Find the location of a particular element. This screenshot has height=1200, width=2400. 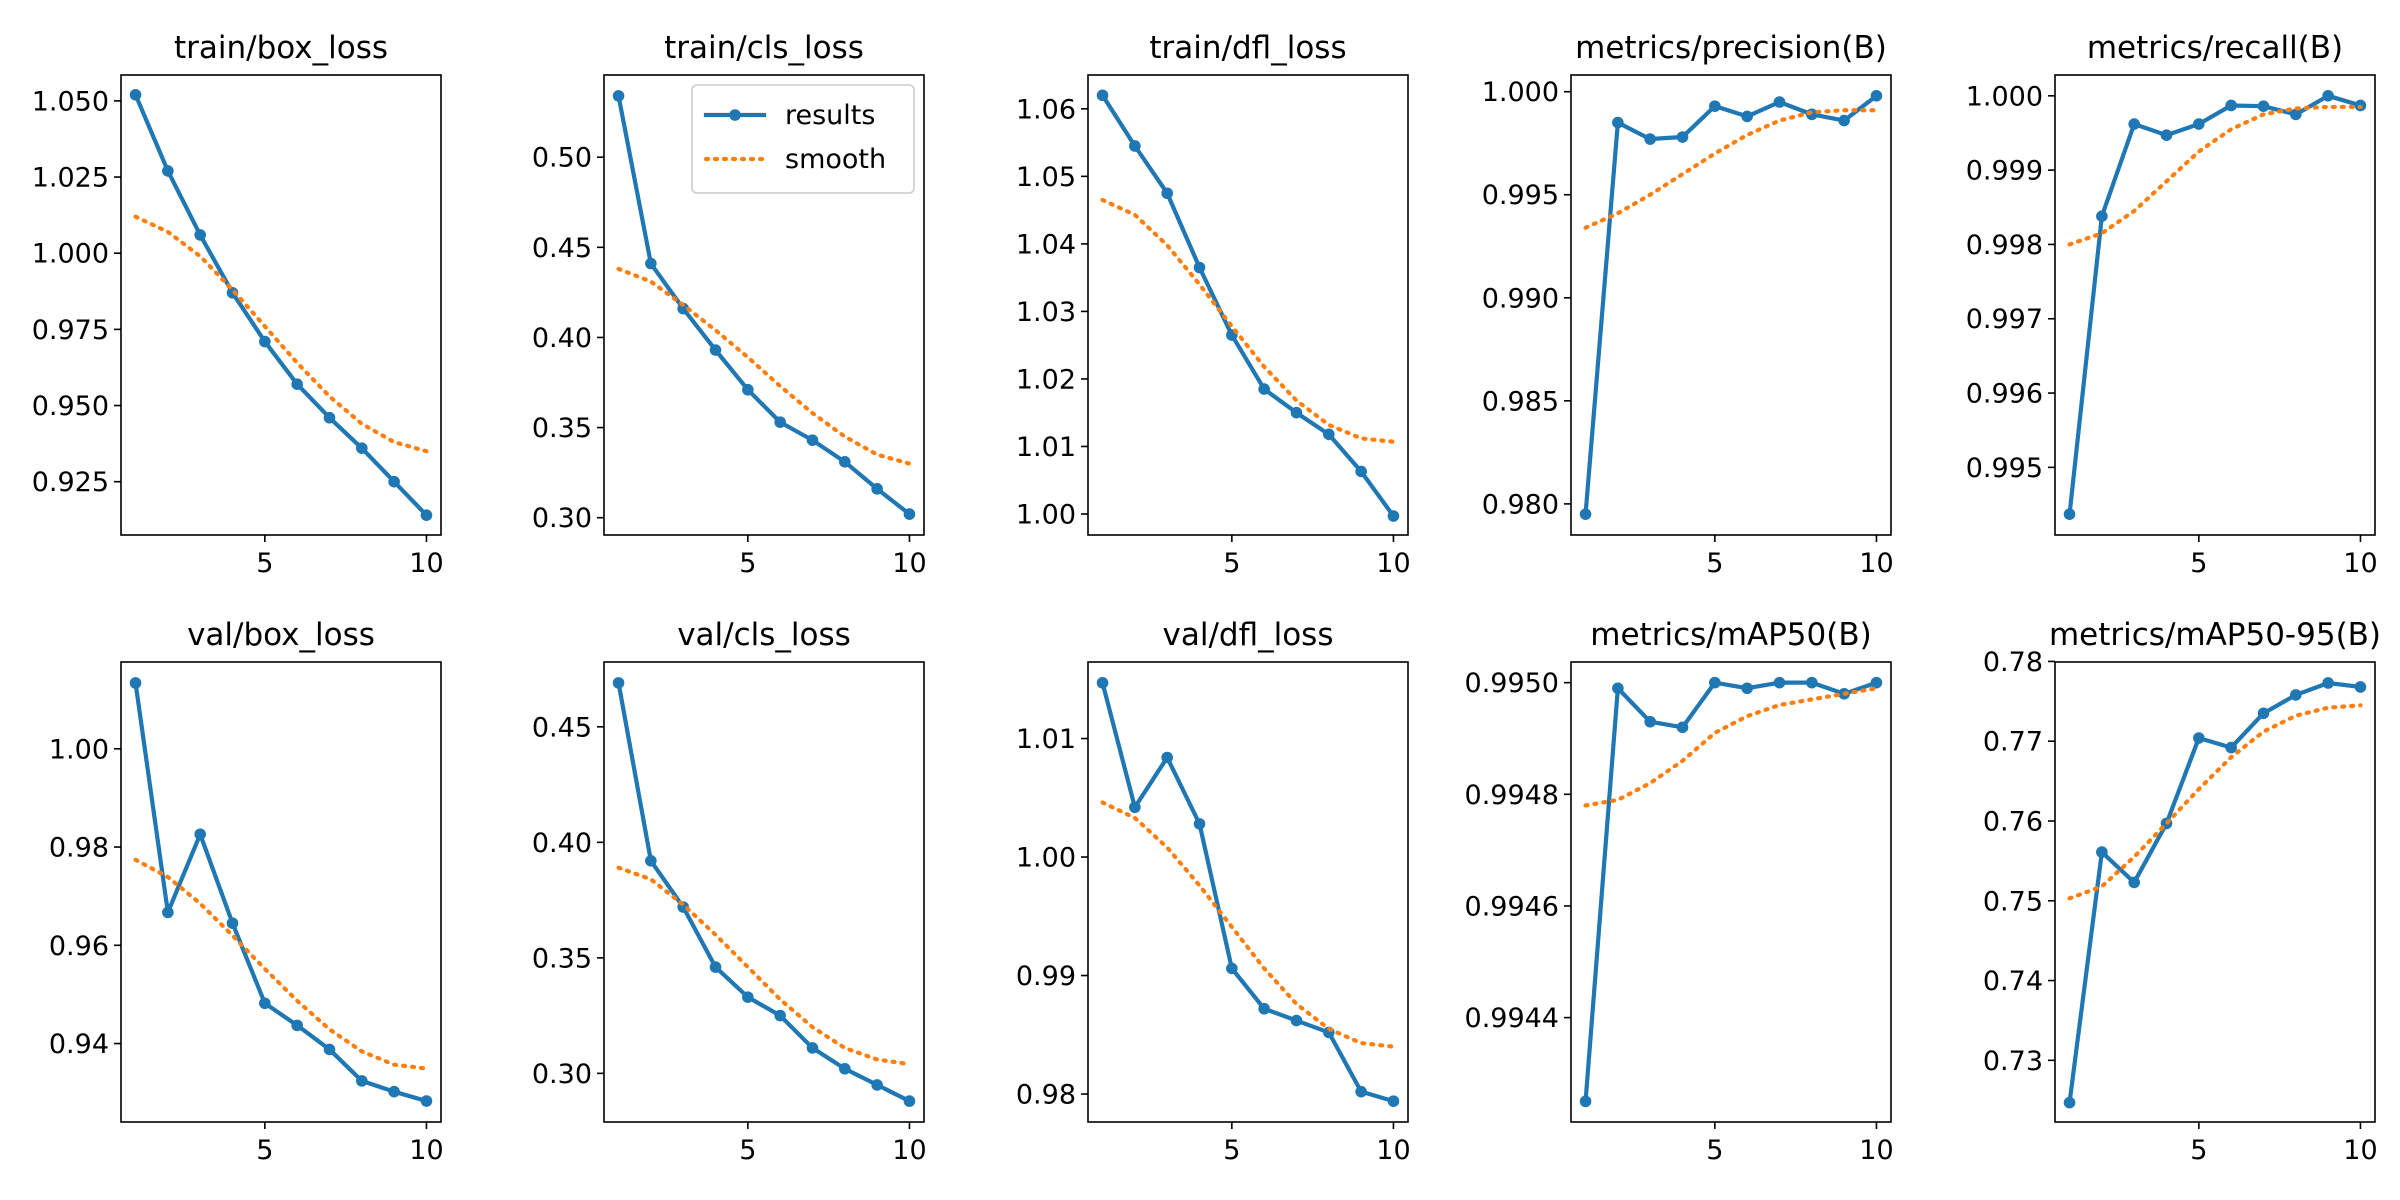

chart-1-ytick-label-0: 0.30 is located at coordinates (562, 518).